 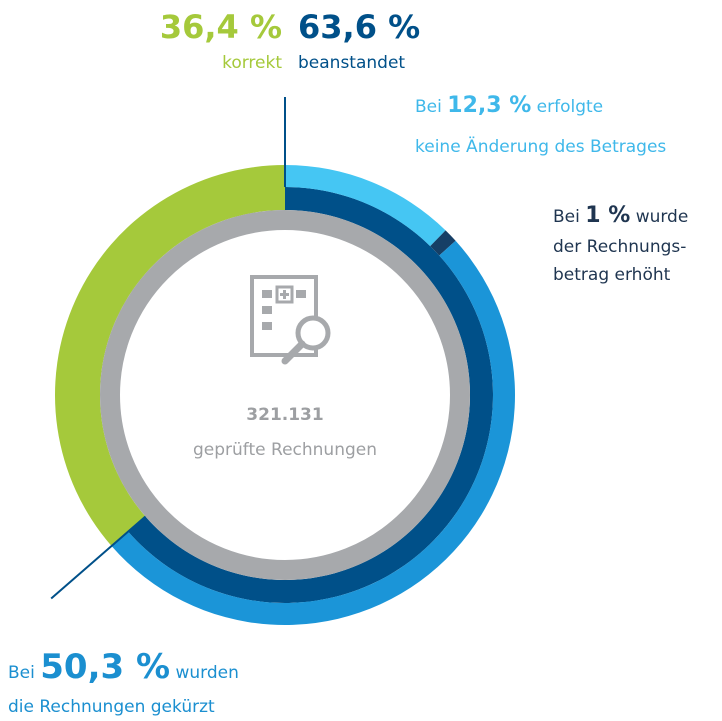 What do you see at coordinates (285, 450) in the screenshot?
I see `center-label: geprüfte Rechnungen` at bounding box center [285, 450].